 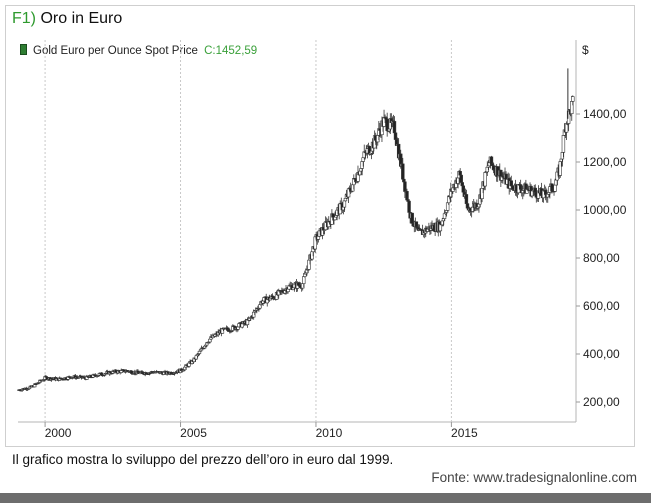 What do you see at coordinates (231, 51) in the screenshot?
I see `legend-close-value: C:1452,59` at bounding box center [231, 51].